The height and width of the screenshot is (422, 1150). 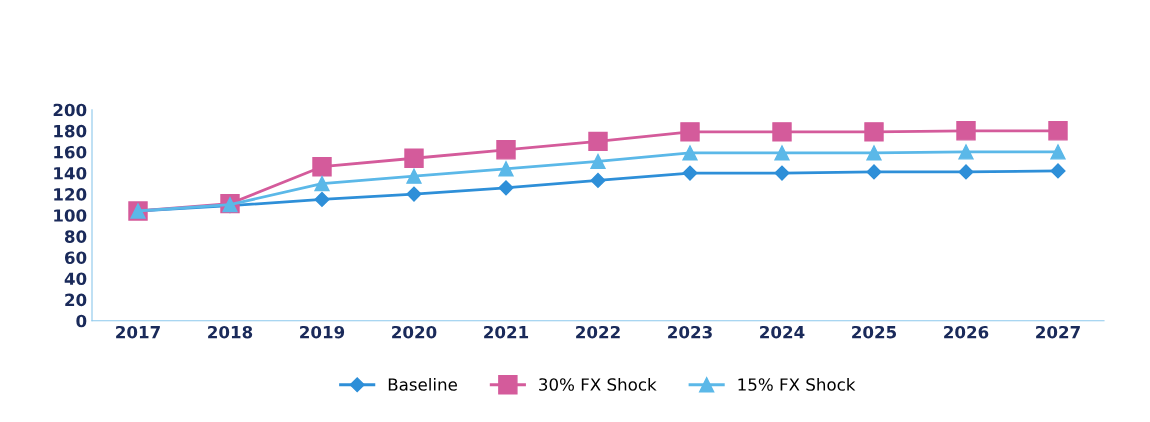 I want to click on x-tick-label: 2020, so click(x=414, y=332).